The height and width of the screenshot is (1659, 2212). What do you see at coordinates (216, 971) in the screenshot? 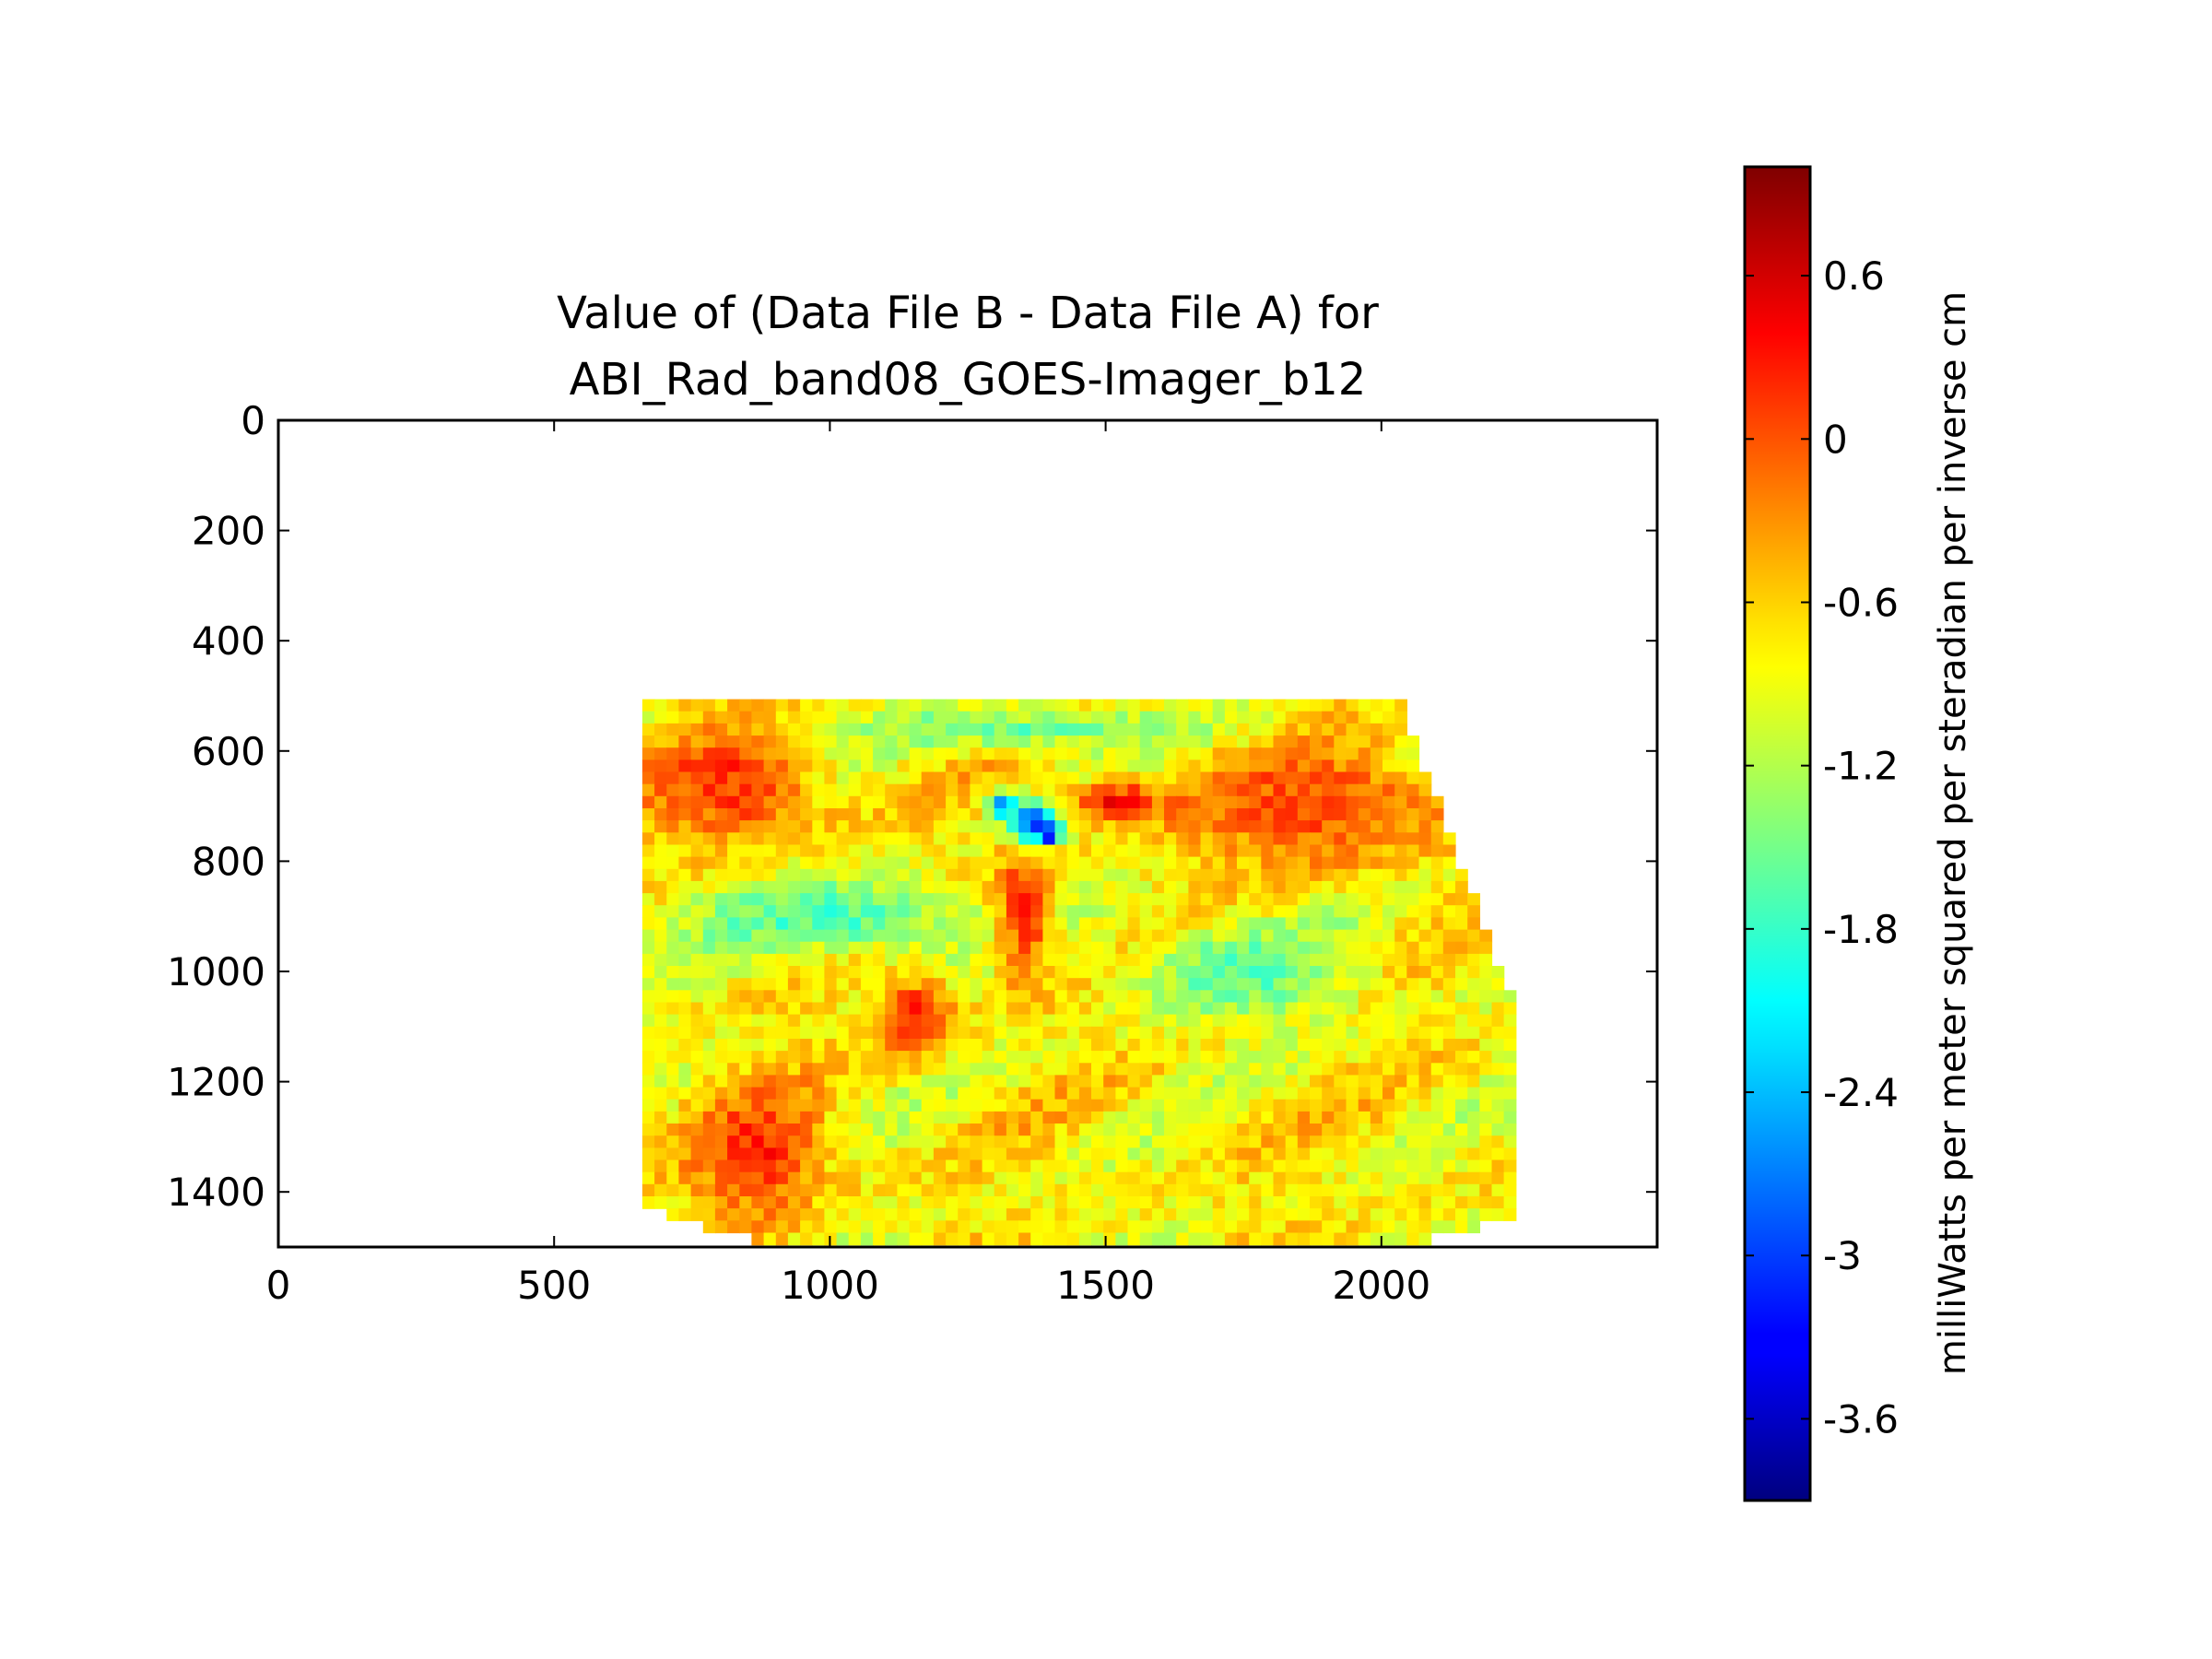
I see `y-tick-label: 1000` at bounding box center [216, 971].